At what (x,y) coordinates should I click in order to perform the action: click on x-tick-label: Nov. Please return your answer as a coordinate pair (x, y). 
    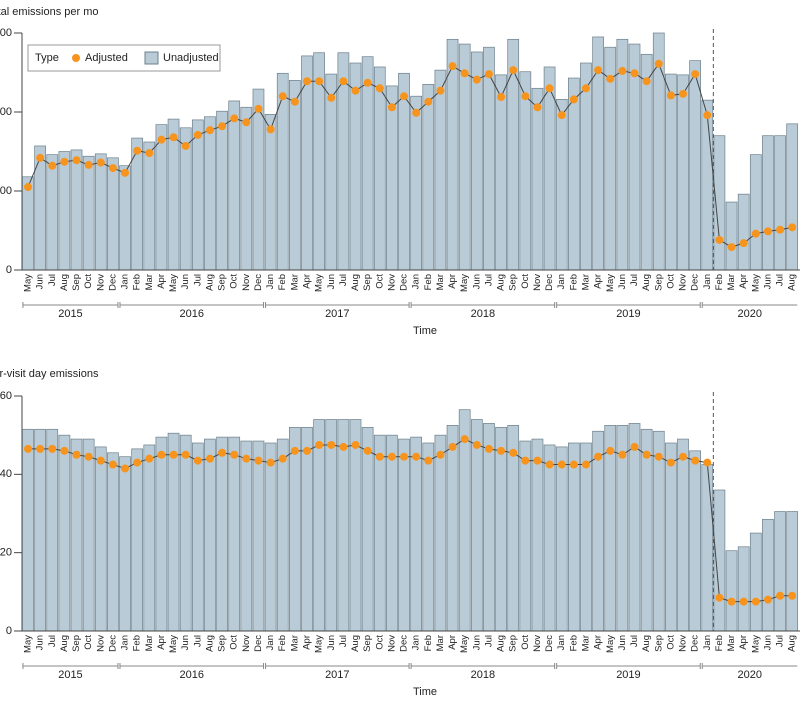
    Looking at the image, I should click on (683, 282).